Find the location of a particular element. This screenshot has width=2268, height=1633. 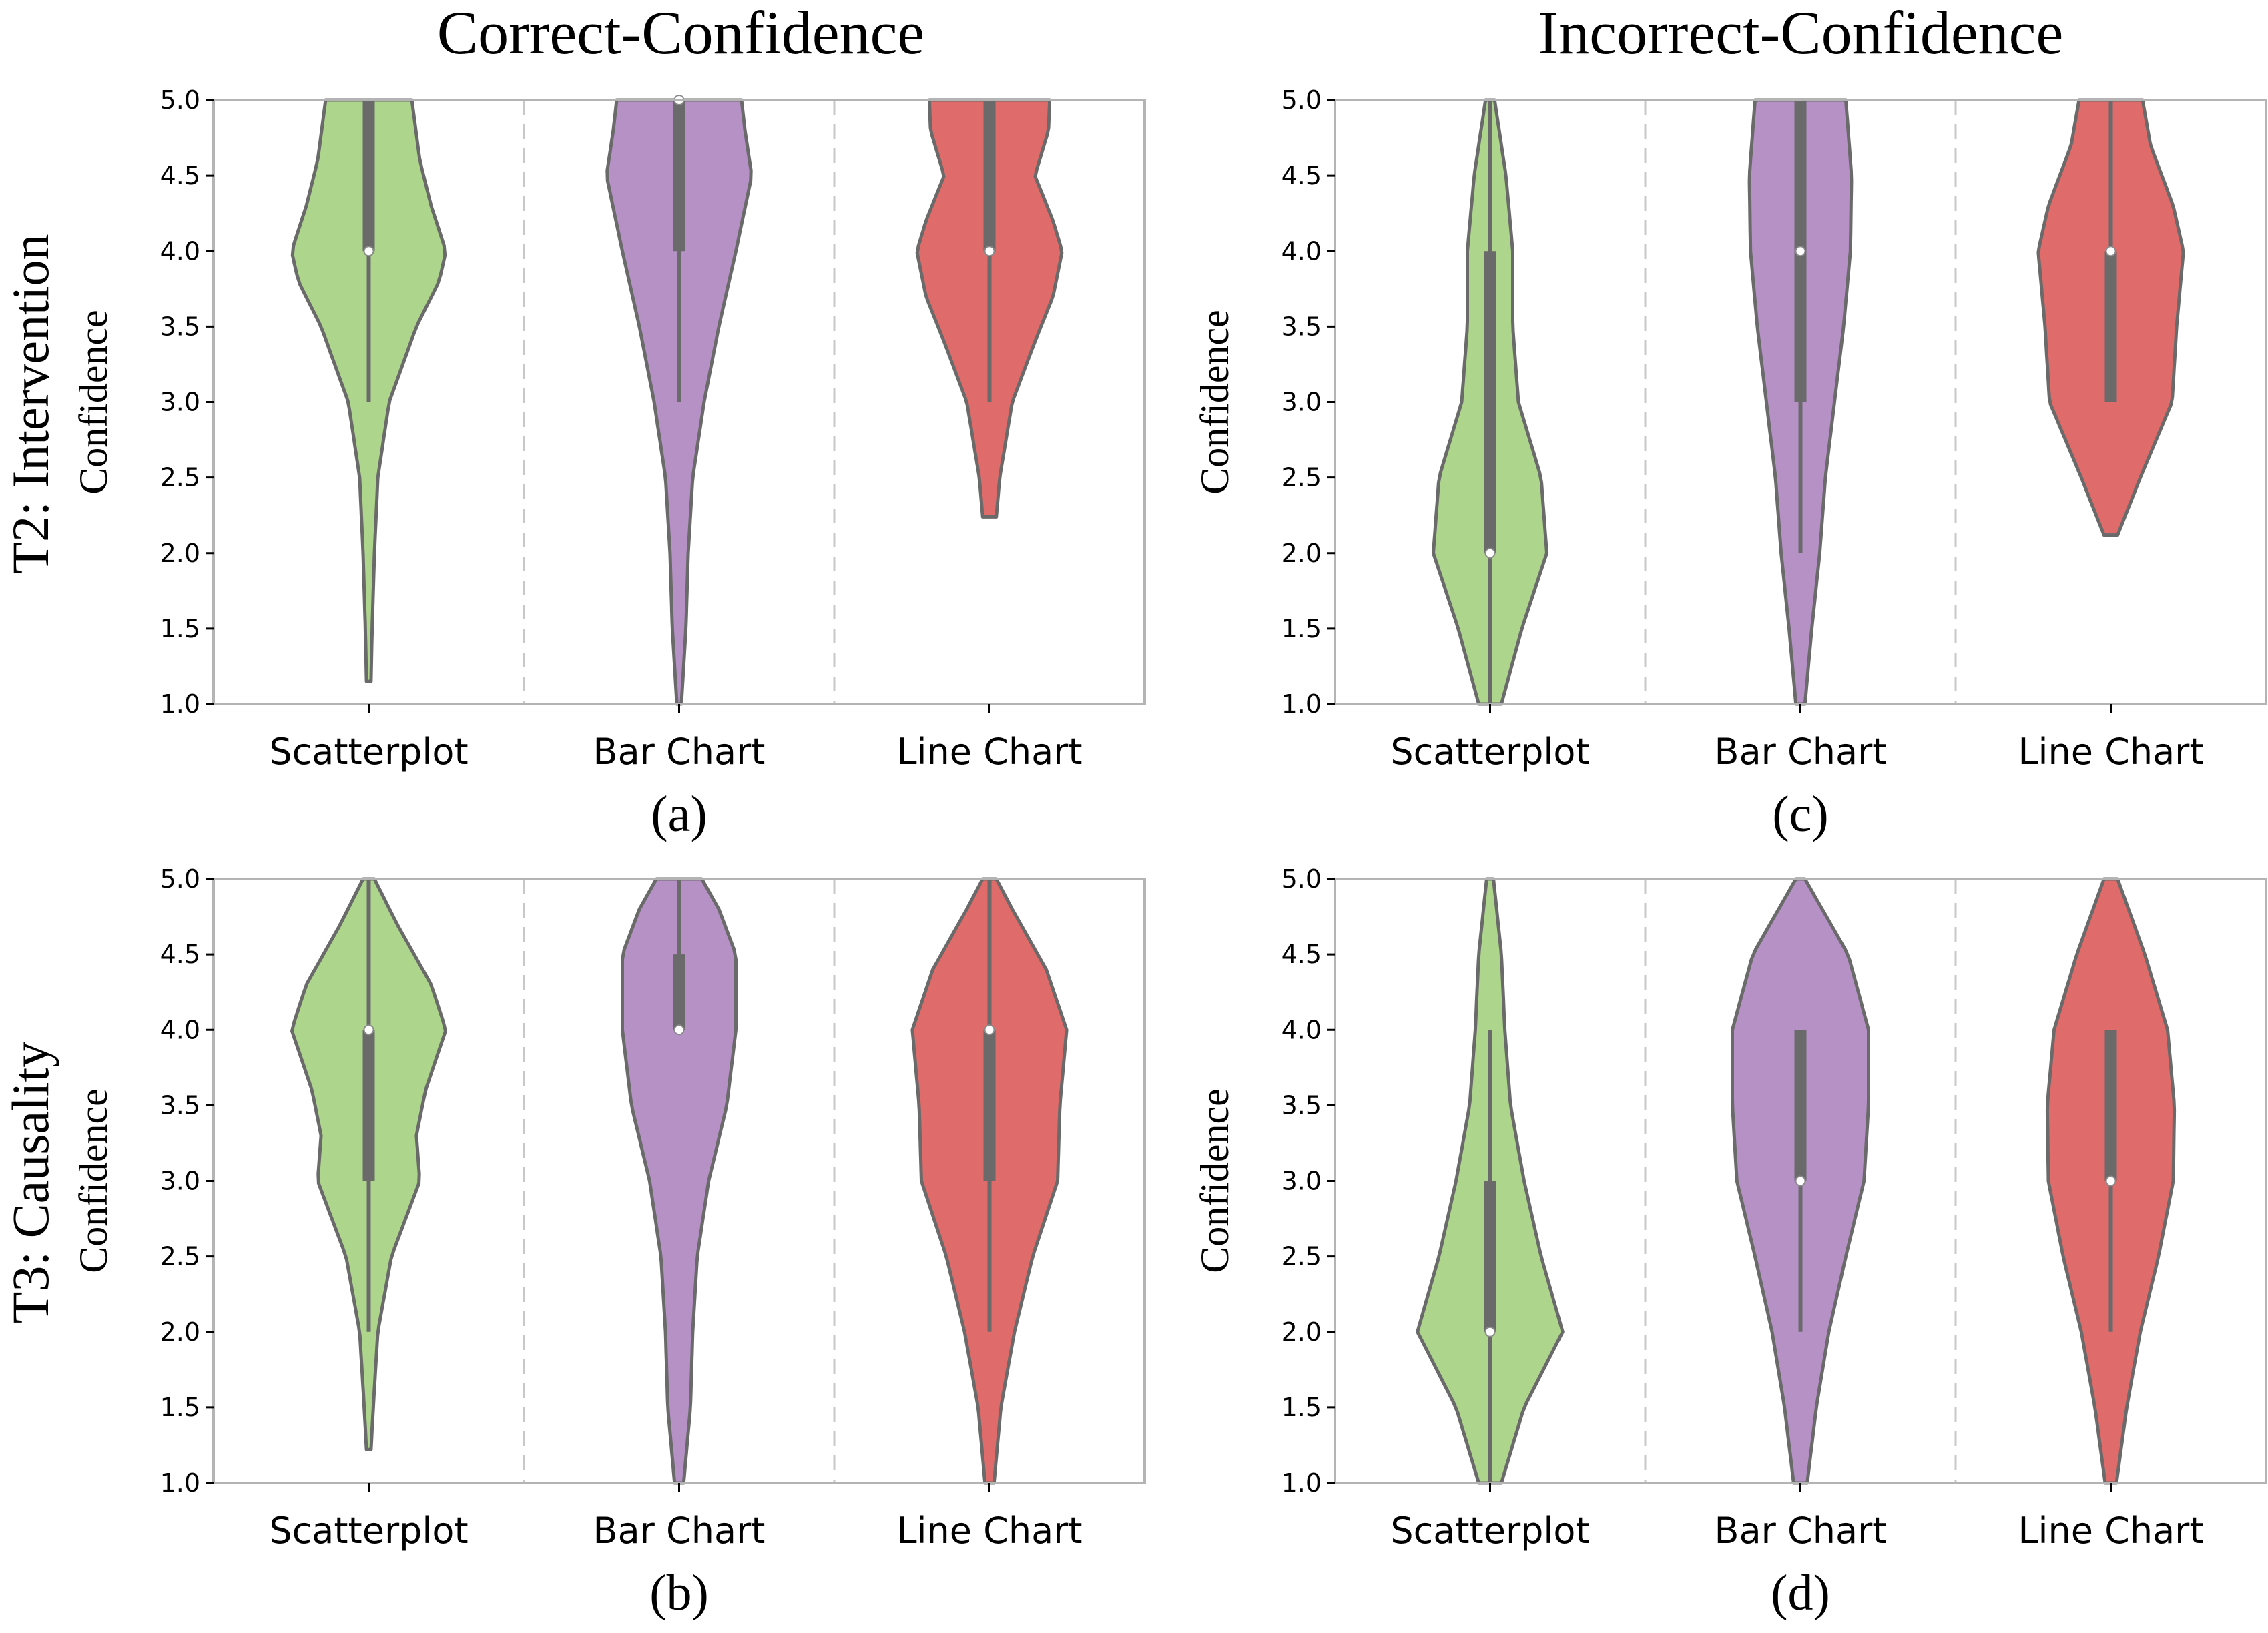

column-title-correct: Correct-Confidence is located at coordinates (681, 33).